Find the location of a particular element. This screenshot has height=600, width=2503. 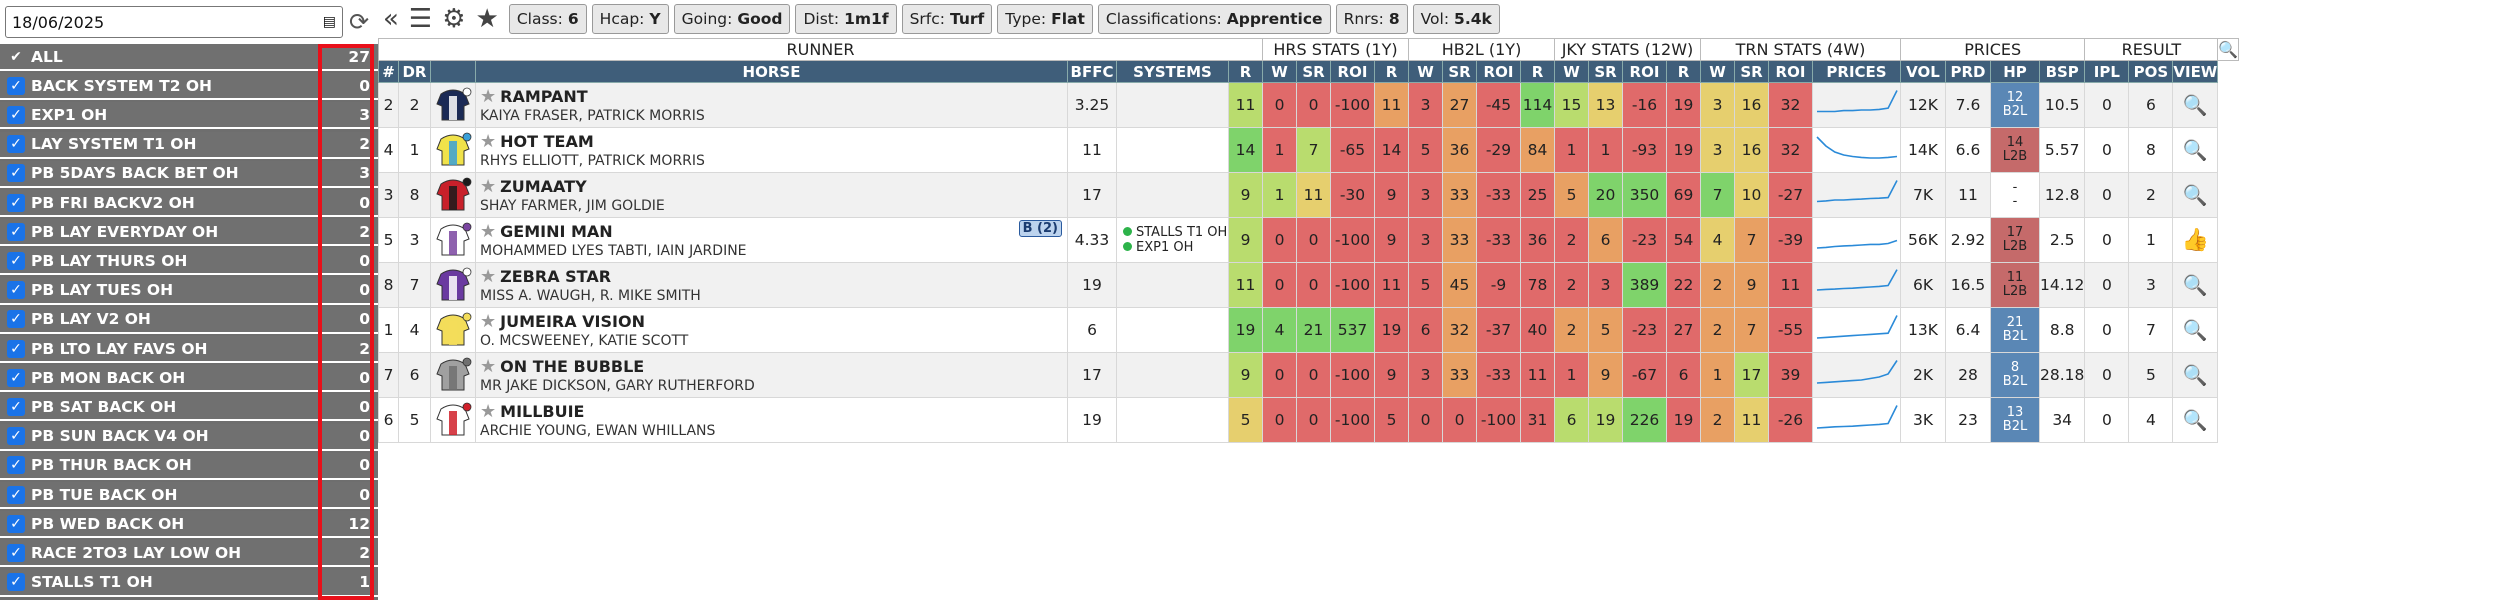

horse-cell: ★ JUMEIRA VISION O. MCSWEENEY, KATIE SCOTT is located at coordinates (771, 330).